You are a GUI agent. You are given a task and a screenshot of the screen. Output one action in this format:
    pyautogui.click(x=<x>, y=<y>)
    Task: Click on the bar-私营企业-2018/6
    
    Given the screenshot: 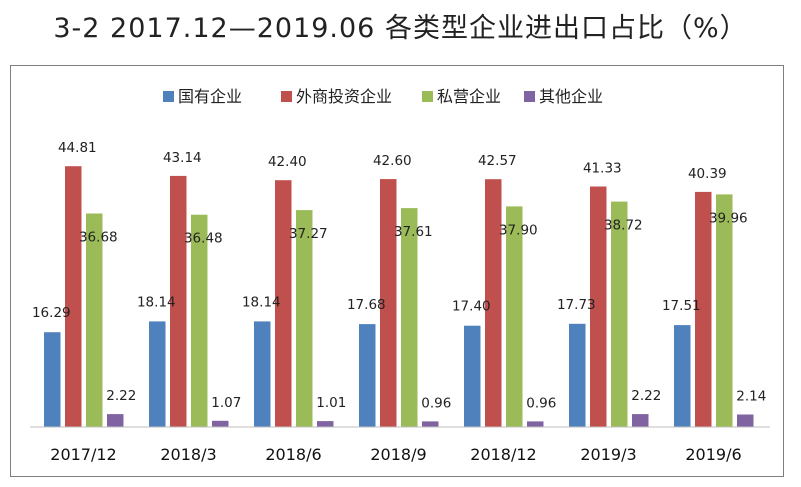 What is the action you would take?
    pyautogui.click(x=304, y=318)
    